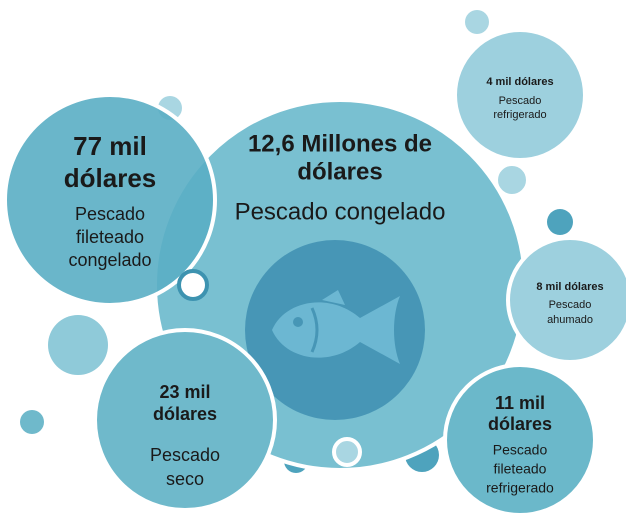 The height and width of the screenshot is (515, 626). Describe the element at coordinates (340, 143) in the screenshot. I see `value: 12,6 Millones de` at that location.